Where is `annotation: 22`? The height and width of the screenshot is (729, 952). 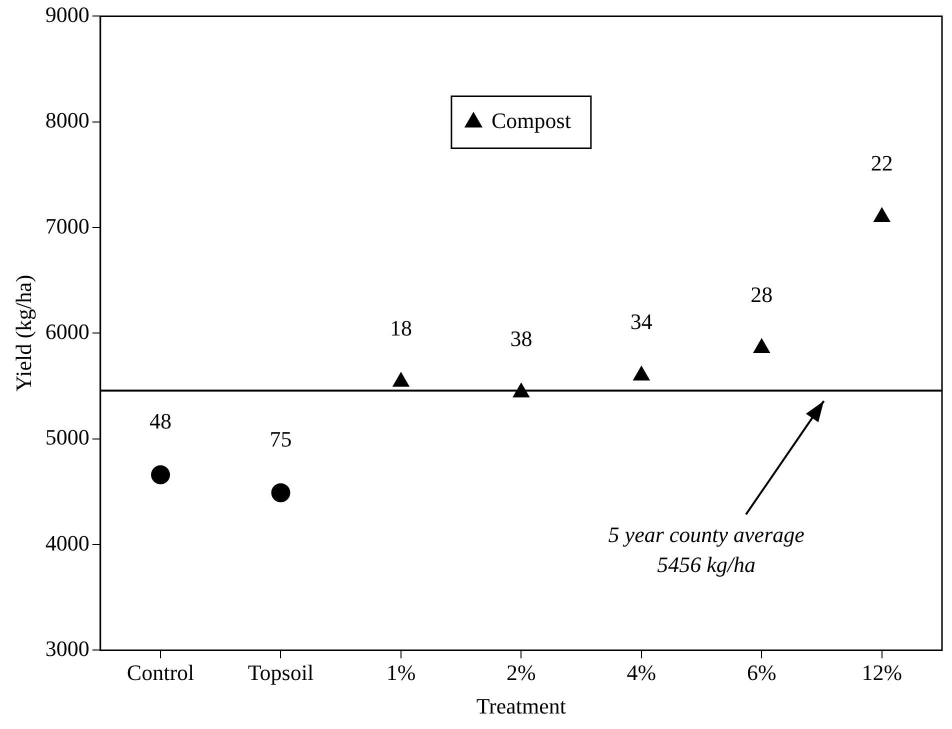 annotation: 22 is located at coordinates (881, 163).